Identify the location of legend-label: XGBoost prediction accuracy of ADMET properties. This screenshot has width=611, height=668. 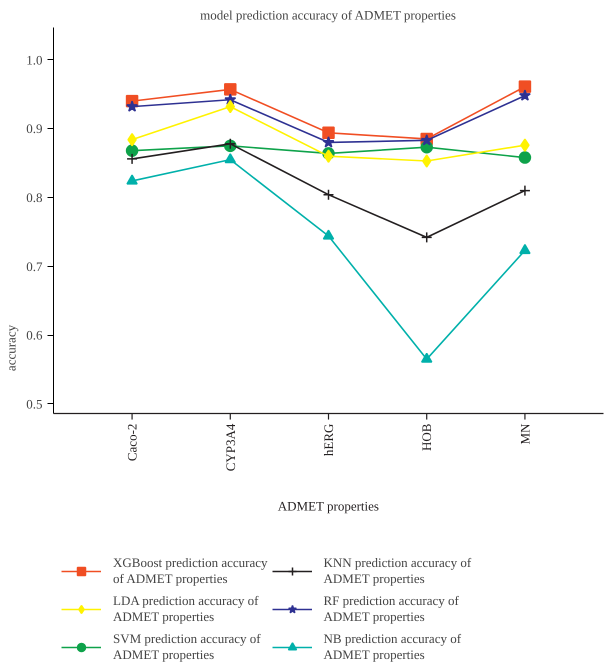
(190, 571).